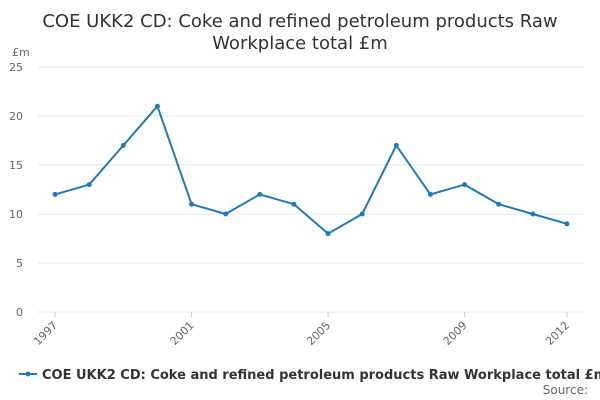 The height and width of the screenshot is (400, 600). Describe the element at coordinates (21, 52) in the screenshot. I see `y-axis-unit-label: £m` at that location.